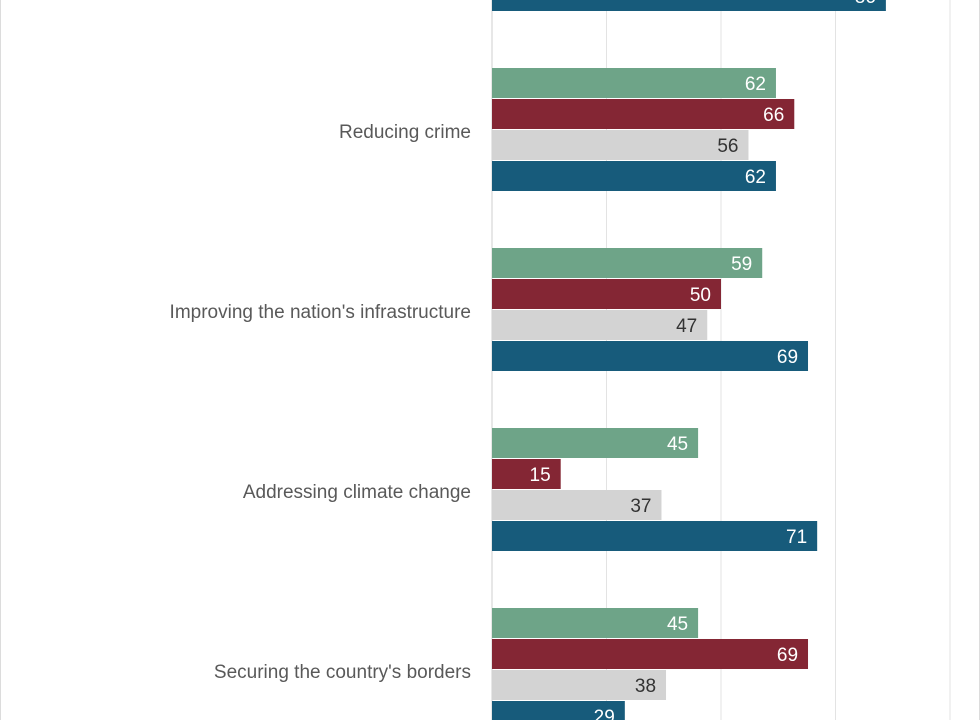  Describe the element at coordinates (320, 312) in the screenshot. I see `category-label: Improving the nation's infrastructure` at that location.